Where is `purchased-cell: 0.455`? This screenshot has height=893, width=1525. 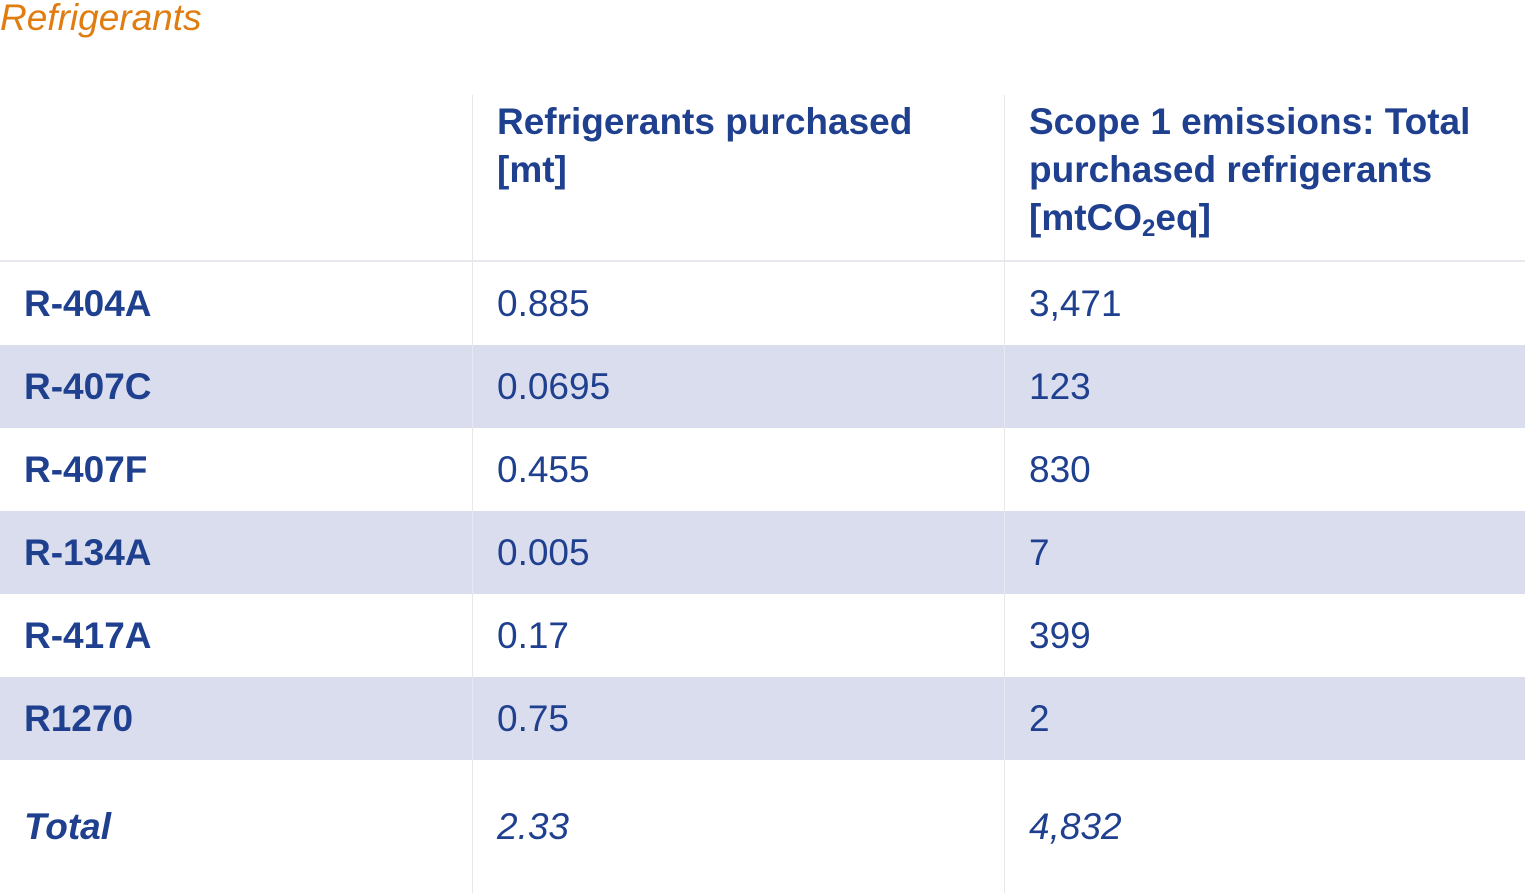
purchased-cell: 0.455 is located at coordinates (738, 469).